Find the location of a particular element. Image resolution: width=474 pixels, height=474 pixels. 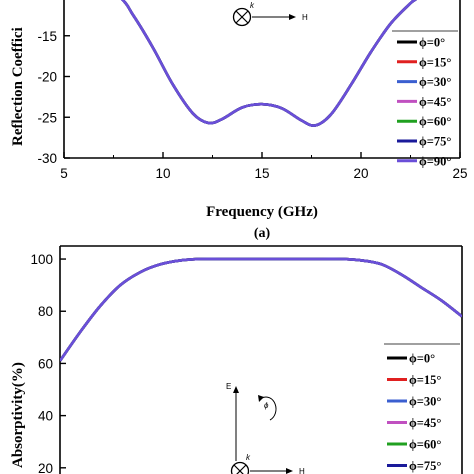

panel-b-ticks: 20 40 60 80 100 is located at coordinates (48, 363).